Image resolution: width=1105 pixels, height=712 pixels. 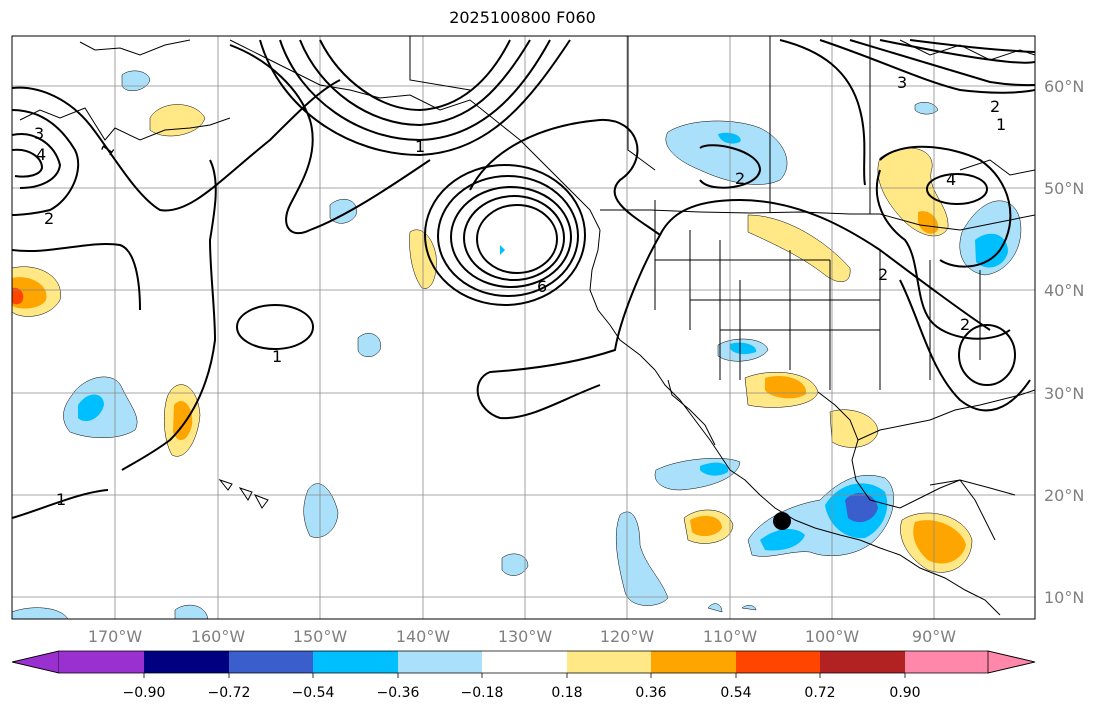 I want to click on lon-label-170w: 170°W, so click(x=115, y=636).